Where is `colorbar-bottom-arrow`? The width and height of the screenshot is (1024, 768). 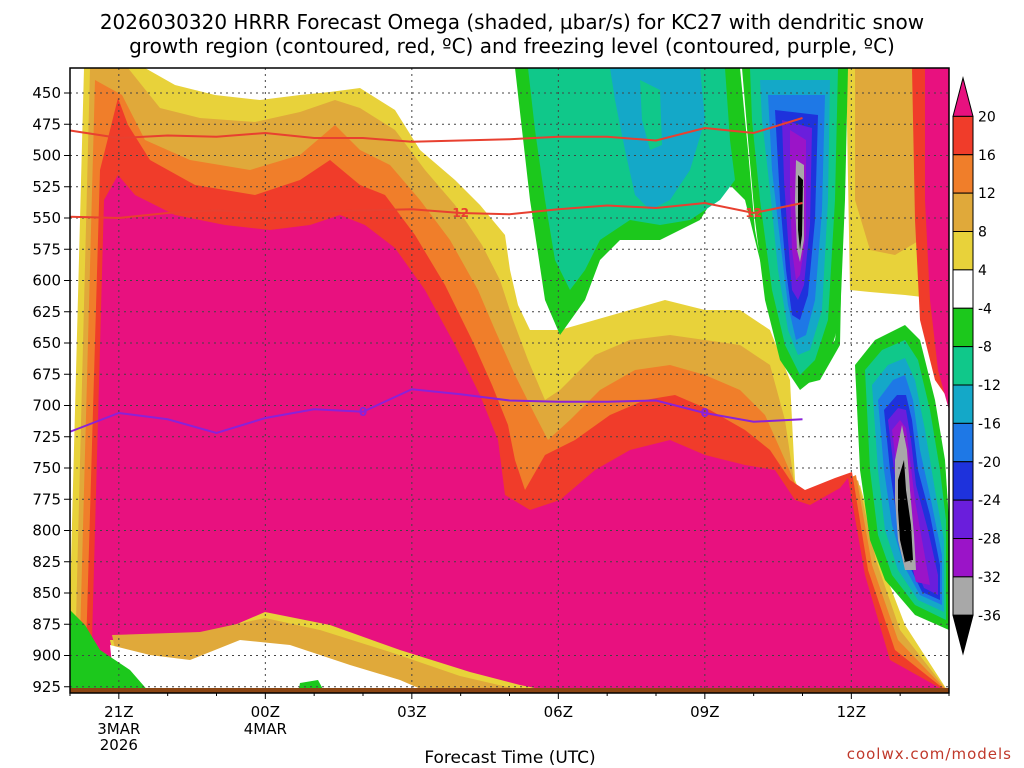 colorbar-bottom-arrow is located at coordinates (963, 635).